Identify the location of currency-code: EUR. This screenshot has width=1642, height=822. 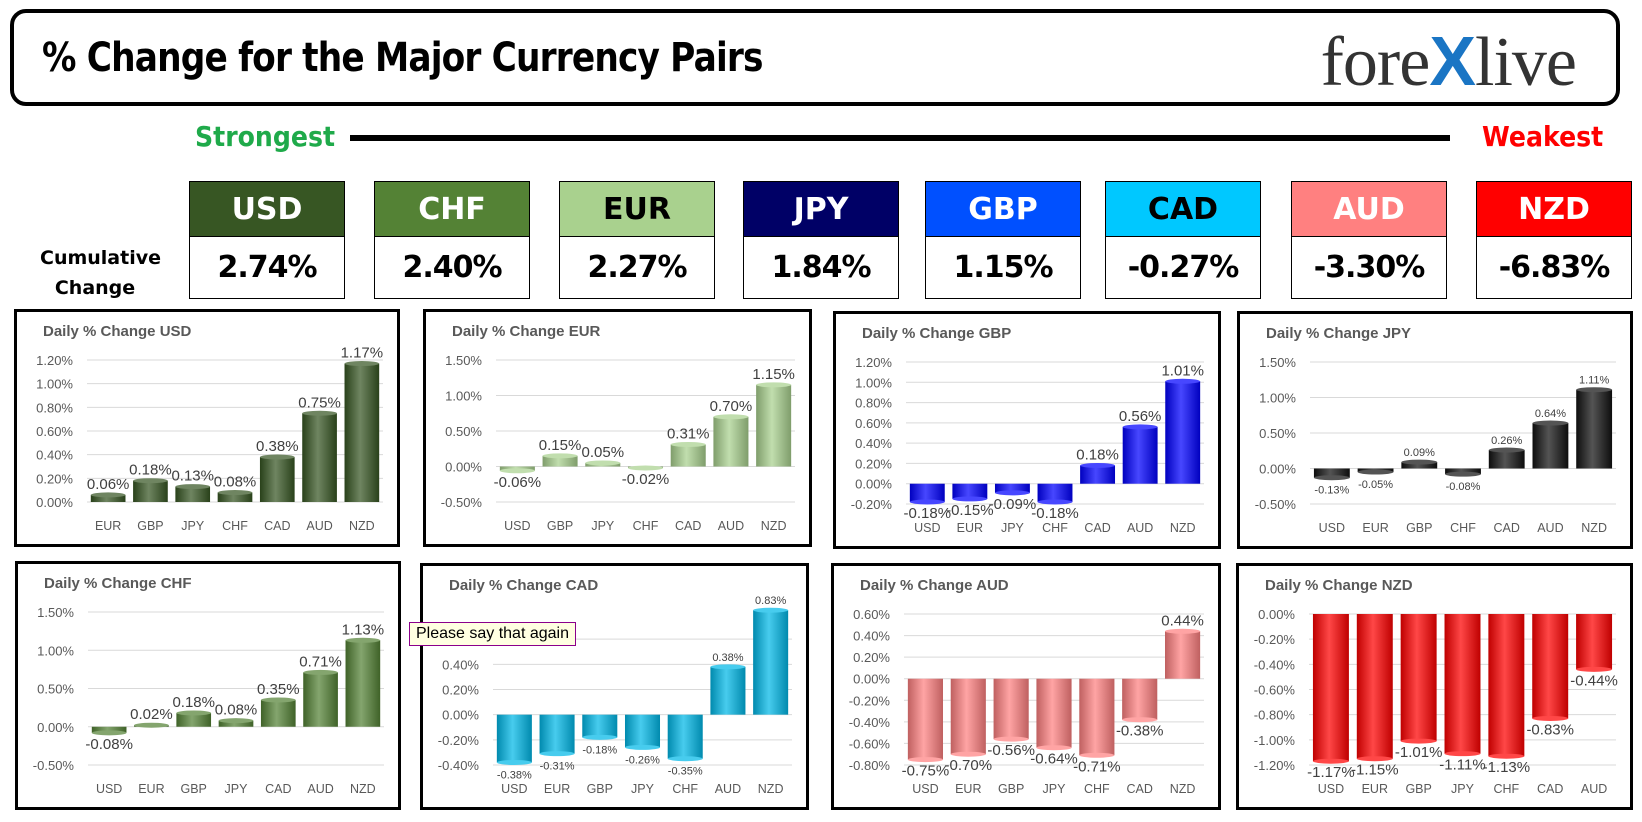
(637, 209).